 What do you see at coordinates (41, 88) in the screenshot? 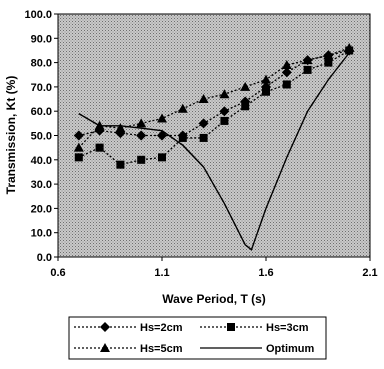
I see `y-tick-label: 70.0` at bounding box center [41, 88].